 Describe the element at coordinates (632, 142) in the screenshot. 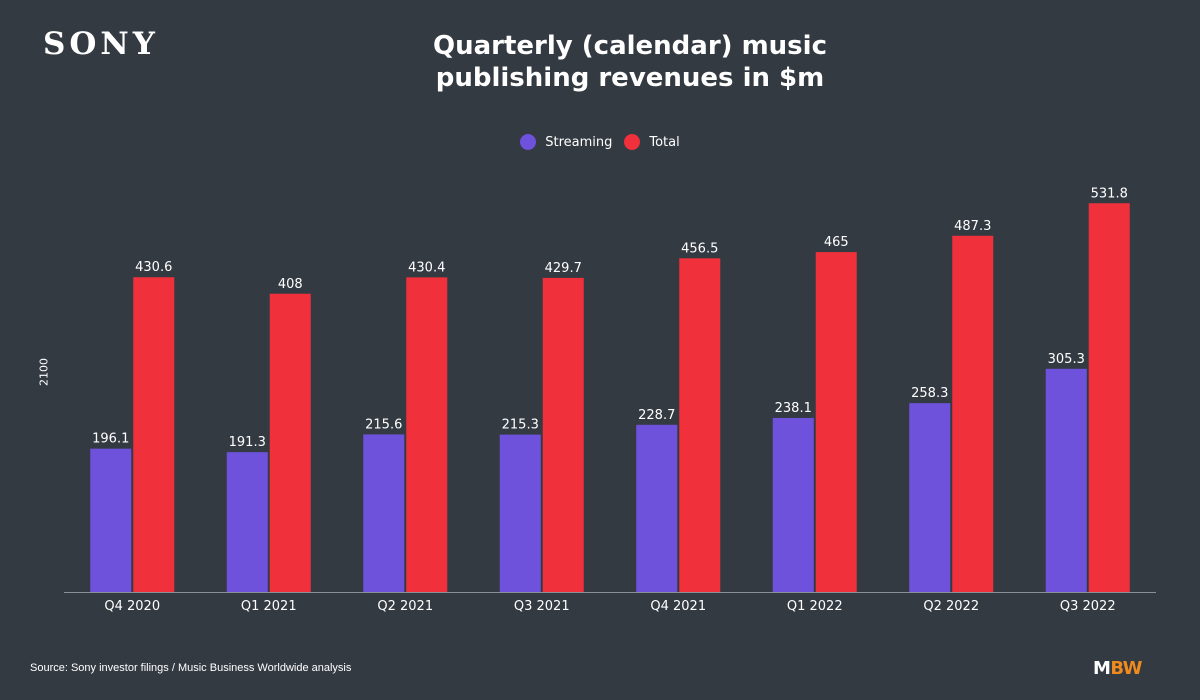

I see `legend-marker-total` at that location.